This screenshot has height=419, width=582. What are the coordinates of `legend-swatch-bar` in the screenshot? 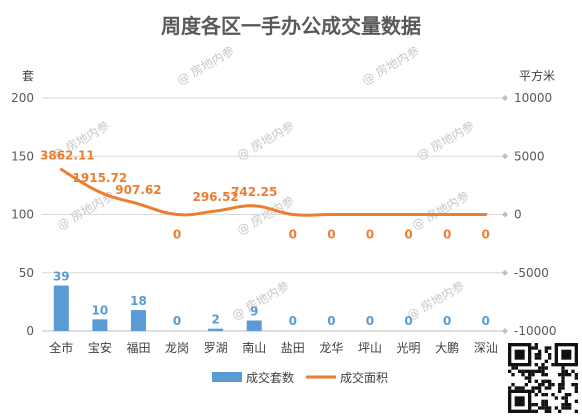 It's located at (227, 377).